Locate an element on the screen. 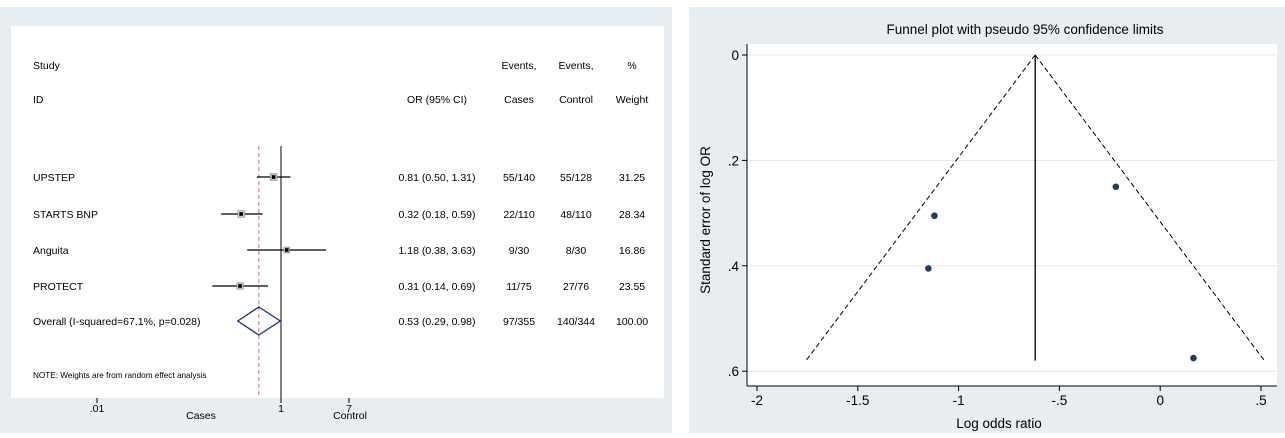 This screenshot has width=1285, height=438. study-events-cases: 11/75 is located at coordinates (519, 287).